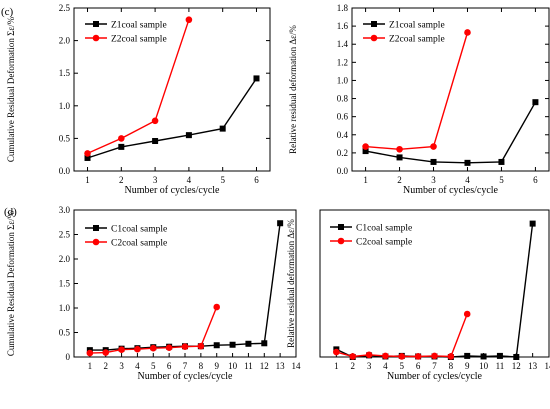  I want to click on y-tick-label: 1.6, so click(343, 26).